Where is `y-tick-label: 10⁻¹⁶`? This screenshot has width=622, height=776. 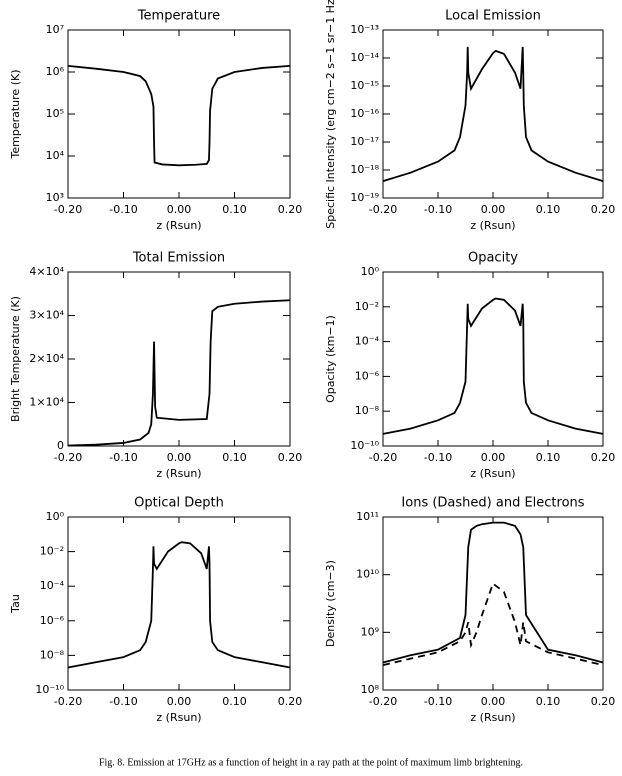
y-tick-label: 10⁻¹⁶ is located at coordinates (364, 113).